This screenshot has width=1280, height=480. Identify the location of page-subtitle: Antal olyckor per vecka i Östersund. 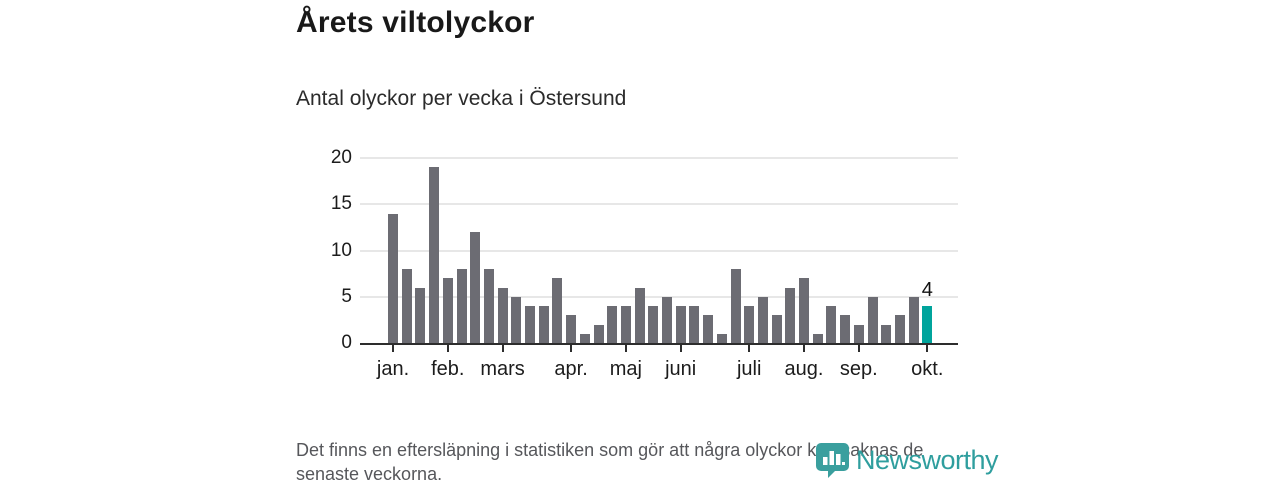
(461, 98).